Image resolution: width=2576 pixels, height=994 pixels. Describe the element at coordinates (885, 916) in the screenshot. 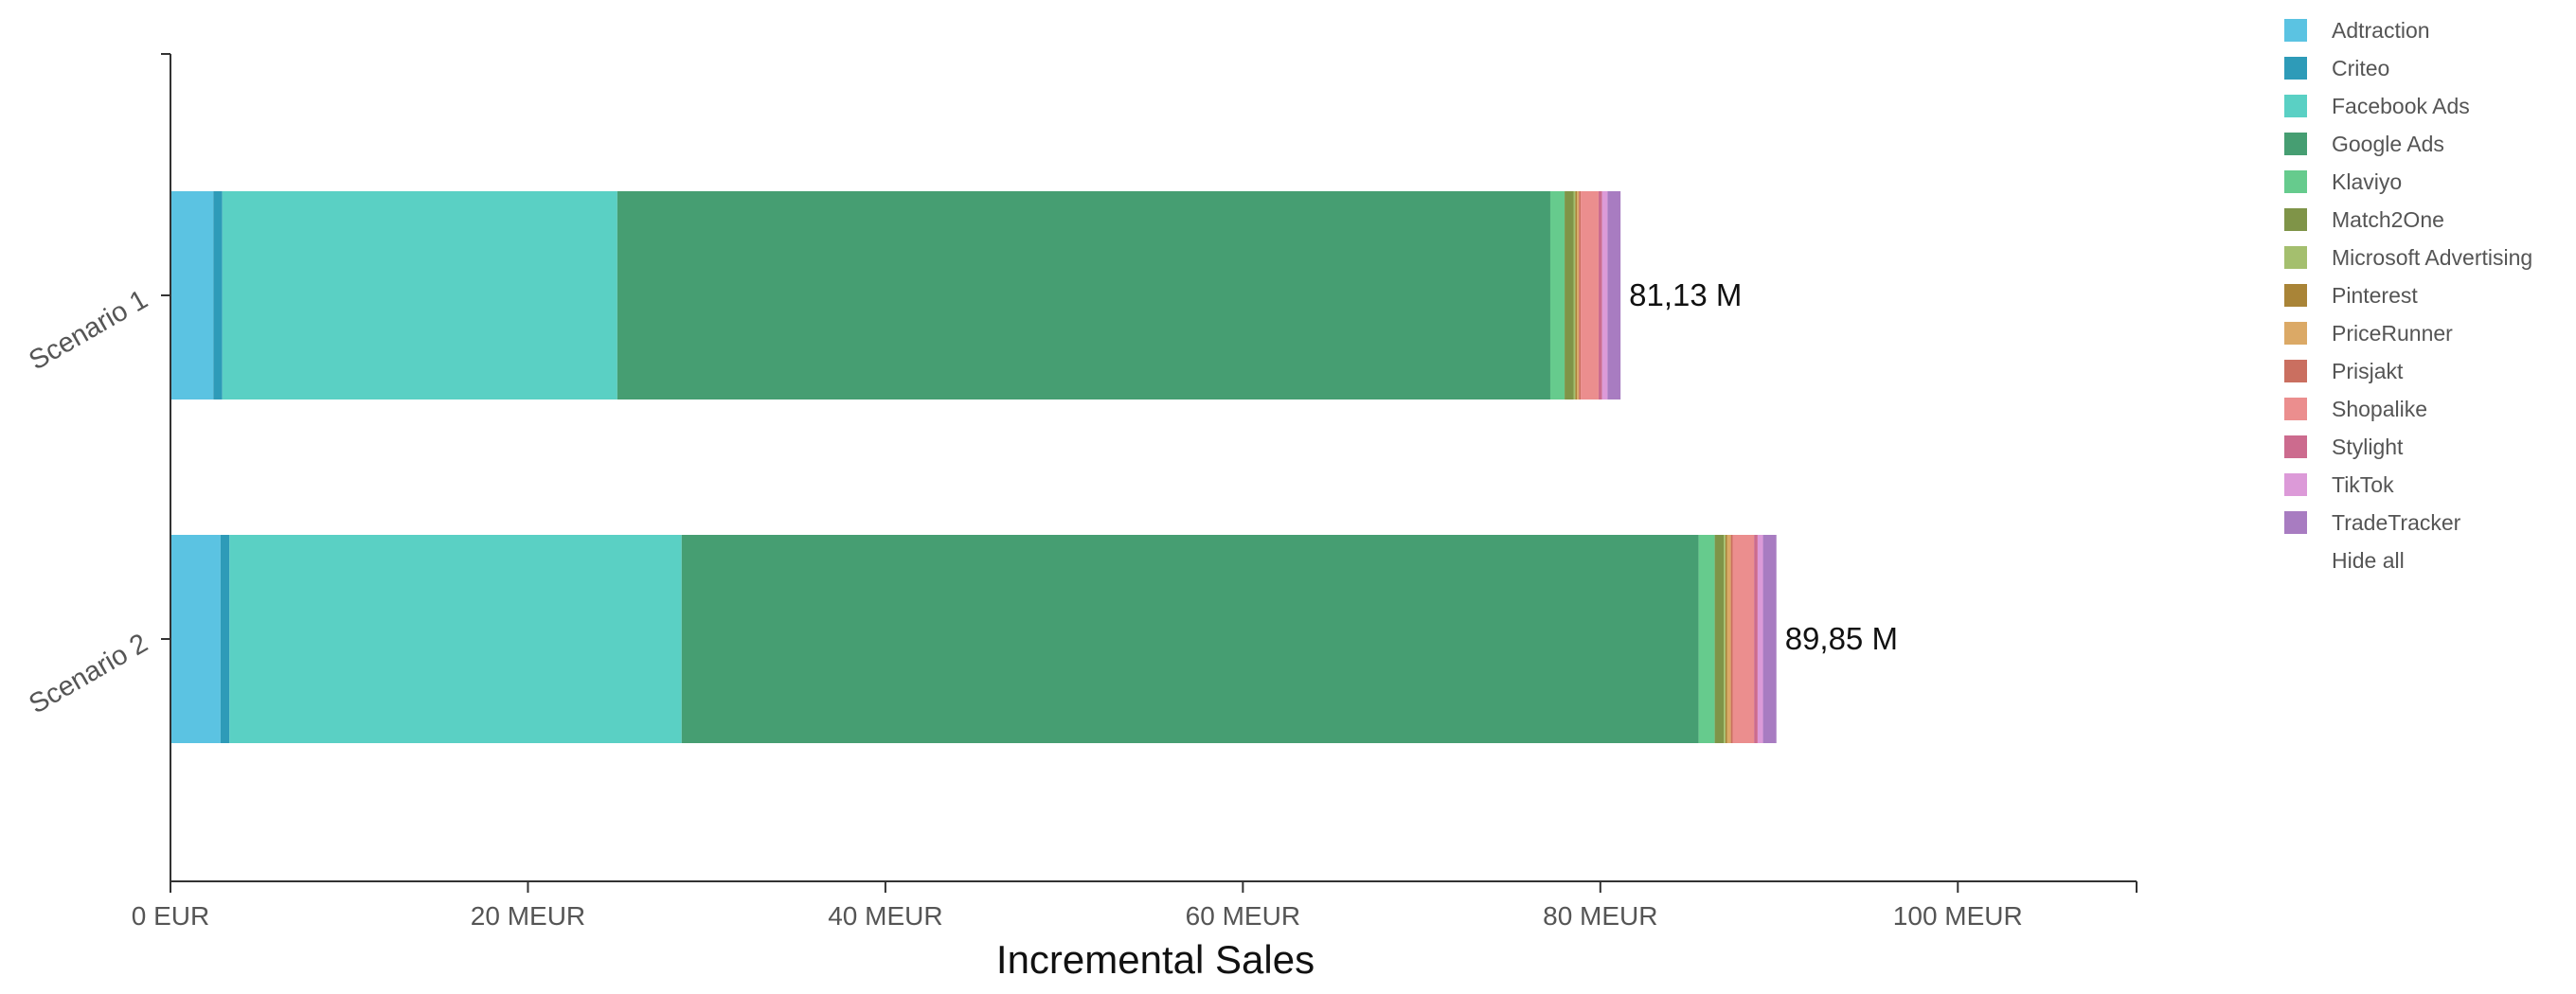

I see `x-tick-label: 40 MEUR` at that location.